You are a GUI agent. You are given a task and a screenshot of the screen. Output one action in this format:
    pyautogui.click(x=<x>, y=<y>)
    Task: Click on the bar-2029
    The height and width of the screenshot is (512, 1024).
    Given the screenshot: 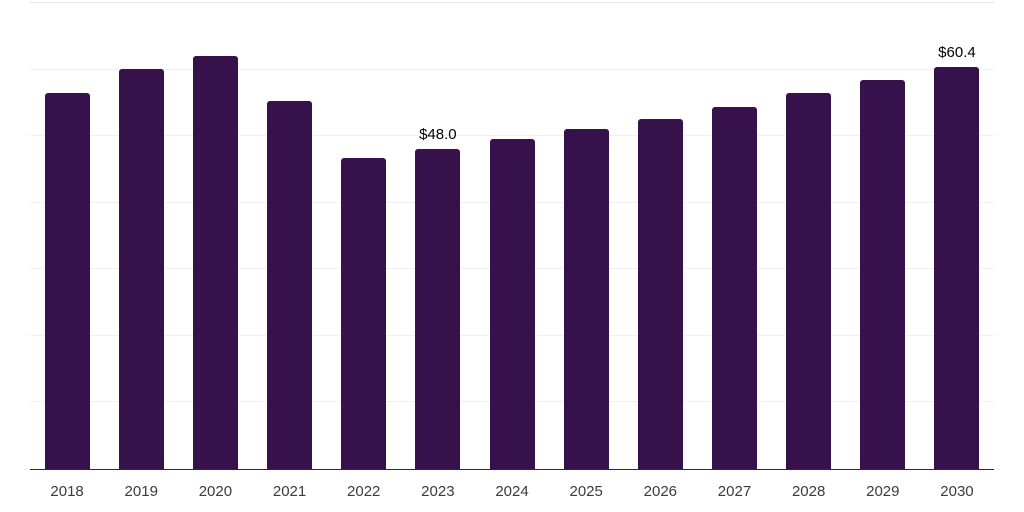 What is the action you would take?
    pyautogui.click(x=883, y=274)
    